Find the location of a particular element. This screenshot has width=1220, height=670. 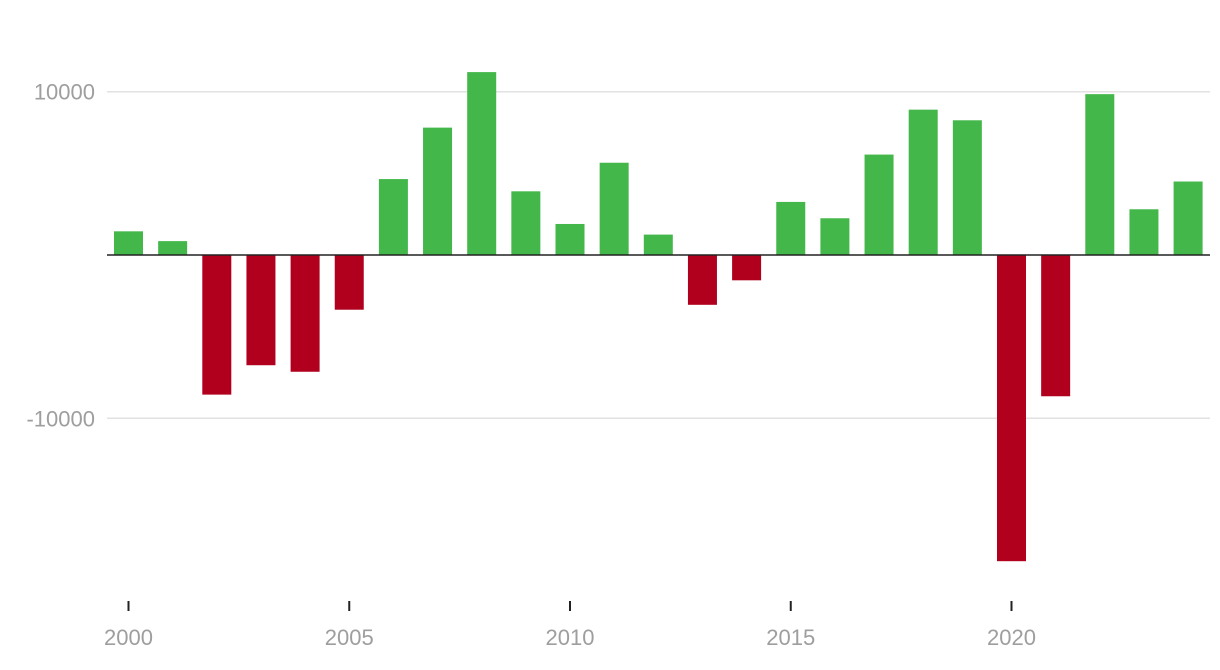

bar-2023 is located at coordinates (1144, 232).